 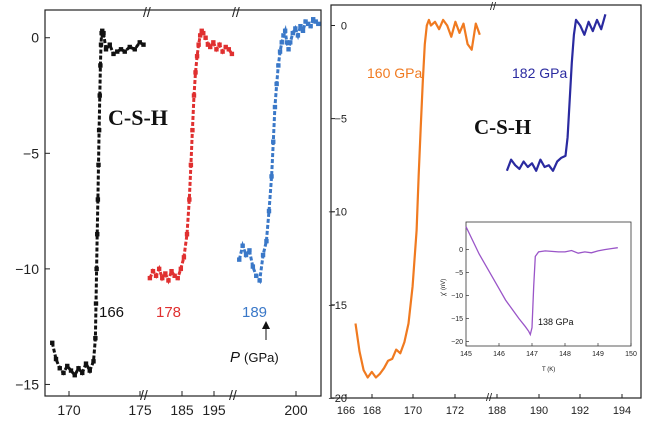 What do you see at coordinates (337, 399) in the screenshot?
I see `right-y-tick-label: −20` at bounding box center [337, 399].